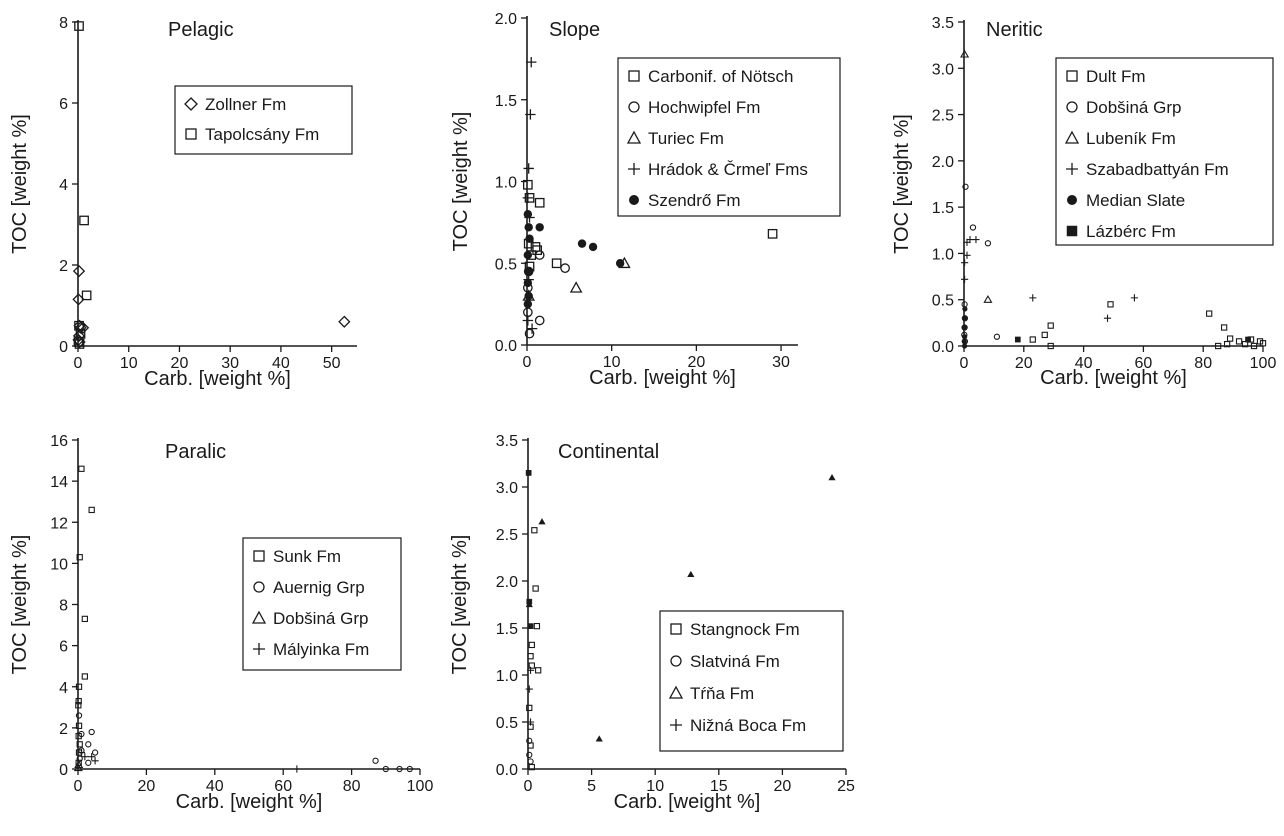 Image resolution: width=1284 pixels, height=836 pixels. I want to click on series-tapolcs-ny-fm, so click(82, 185).